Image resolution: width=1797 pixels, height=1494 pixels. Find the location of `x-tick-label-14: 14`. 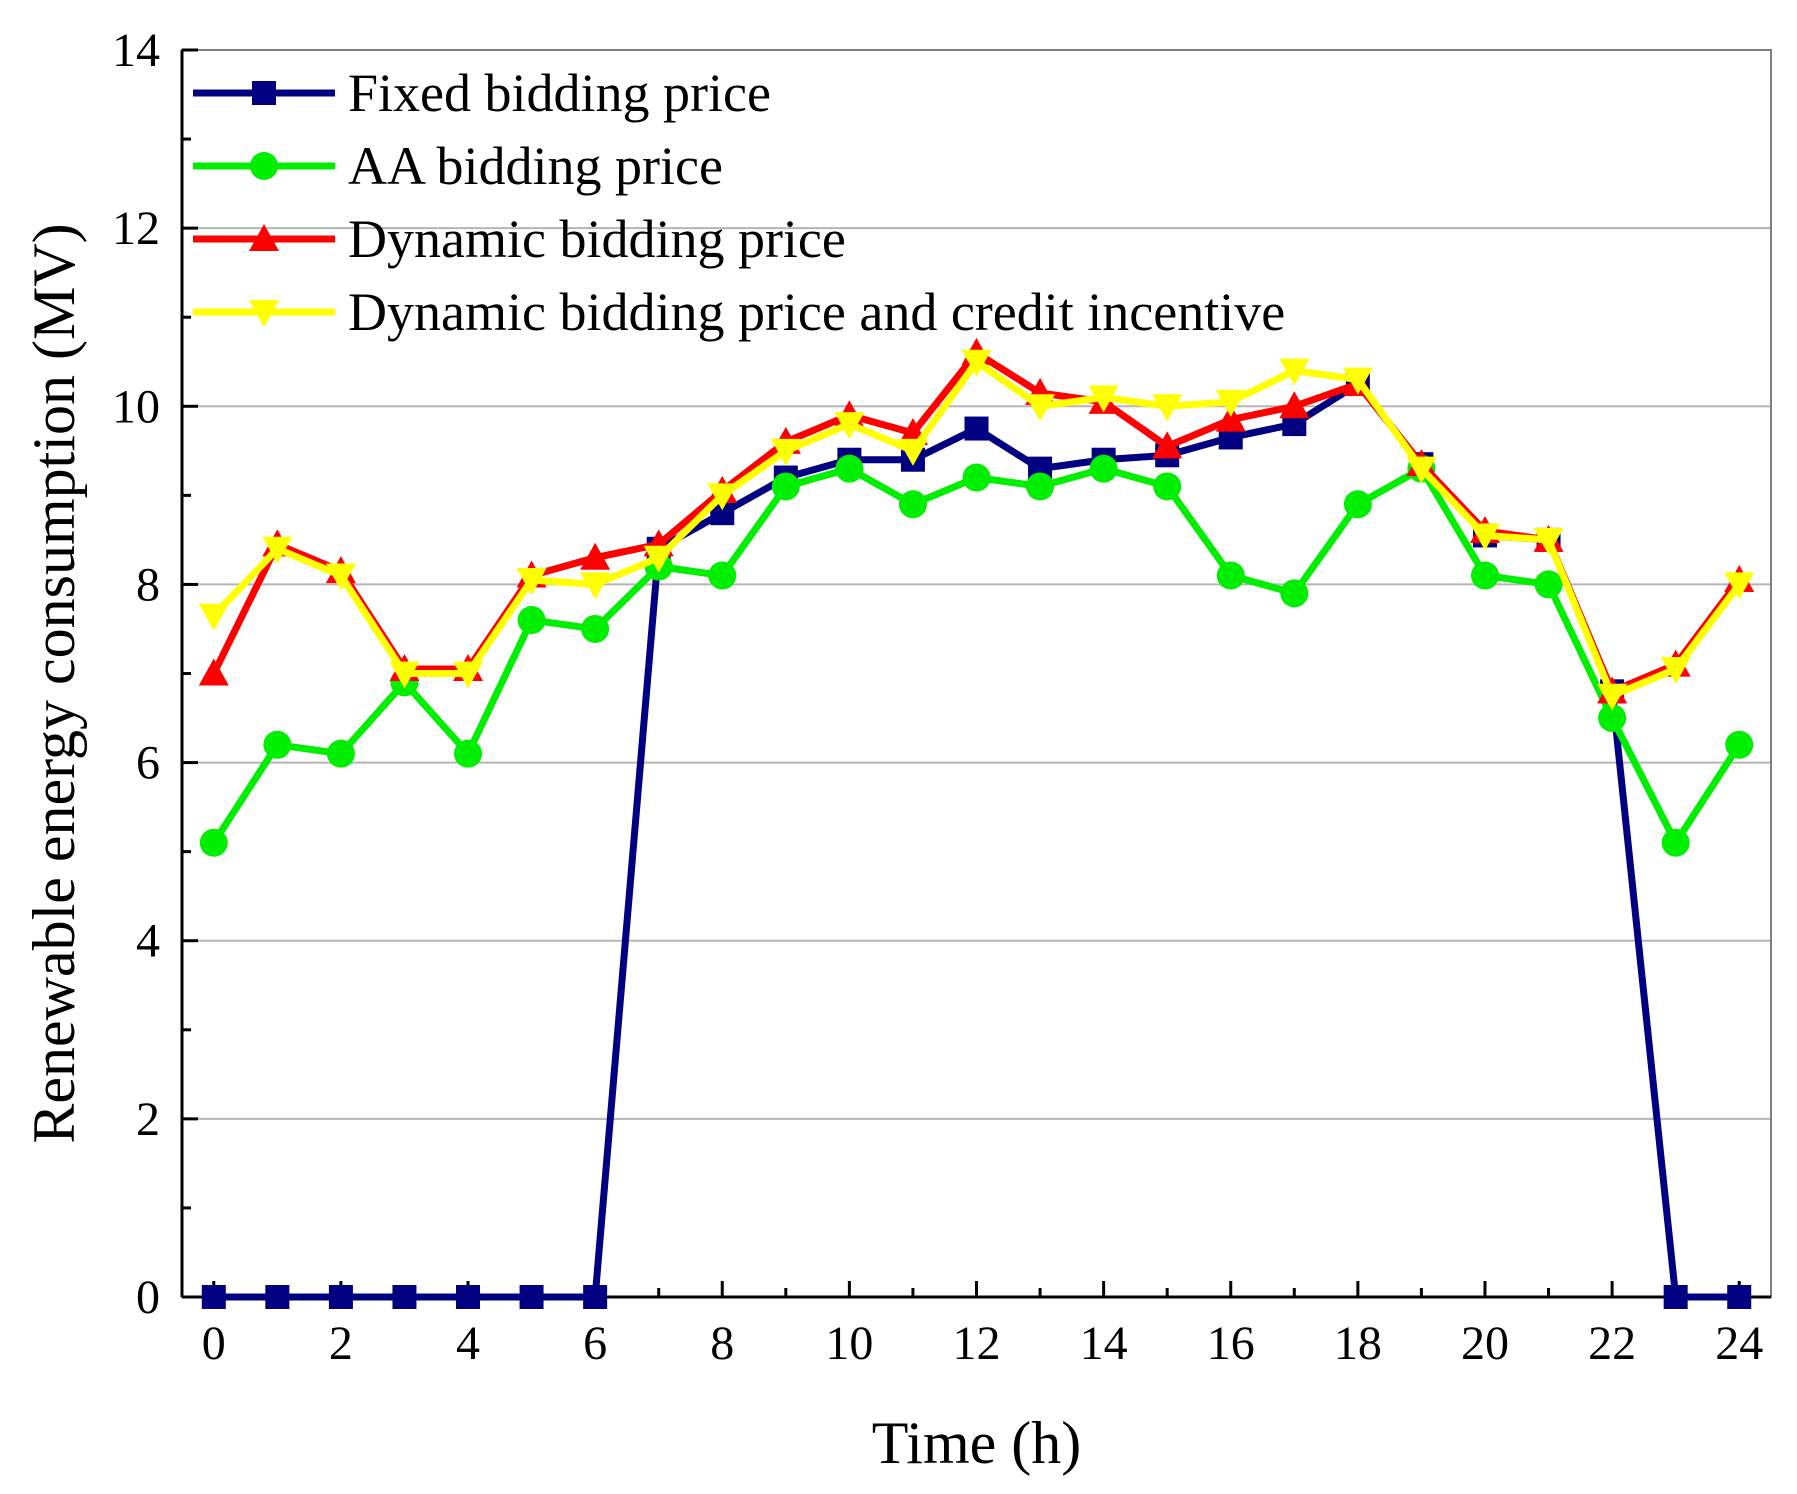

x-tick-label-14: 14 is located at coordinates (1104, 1343).